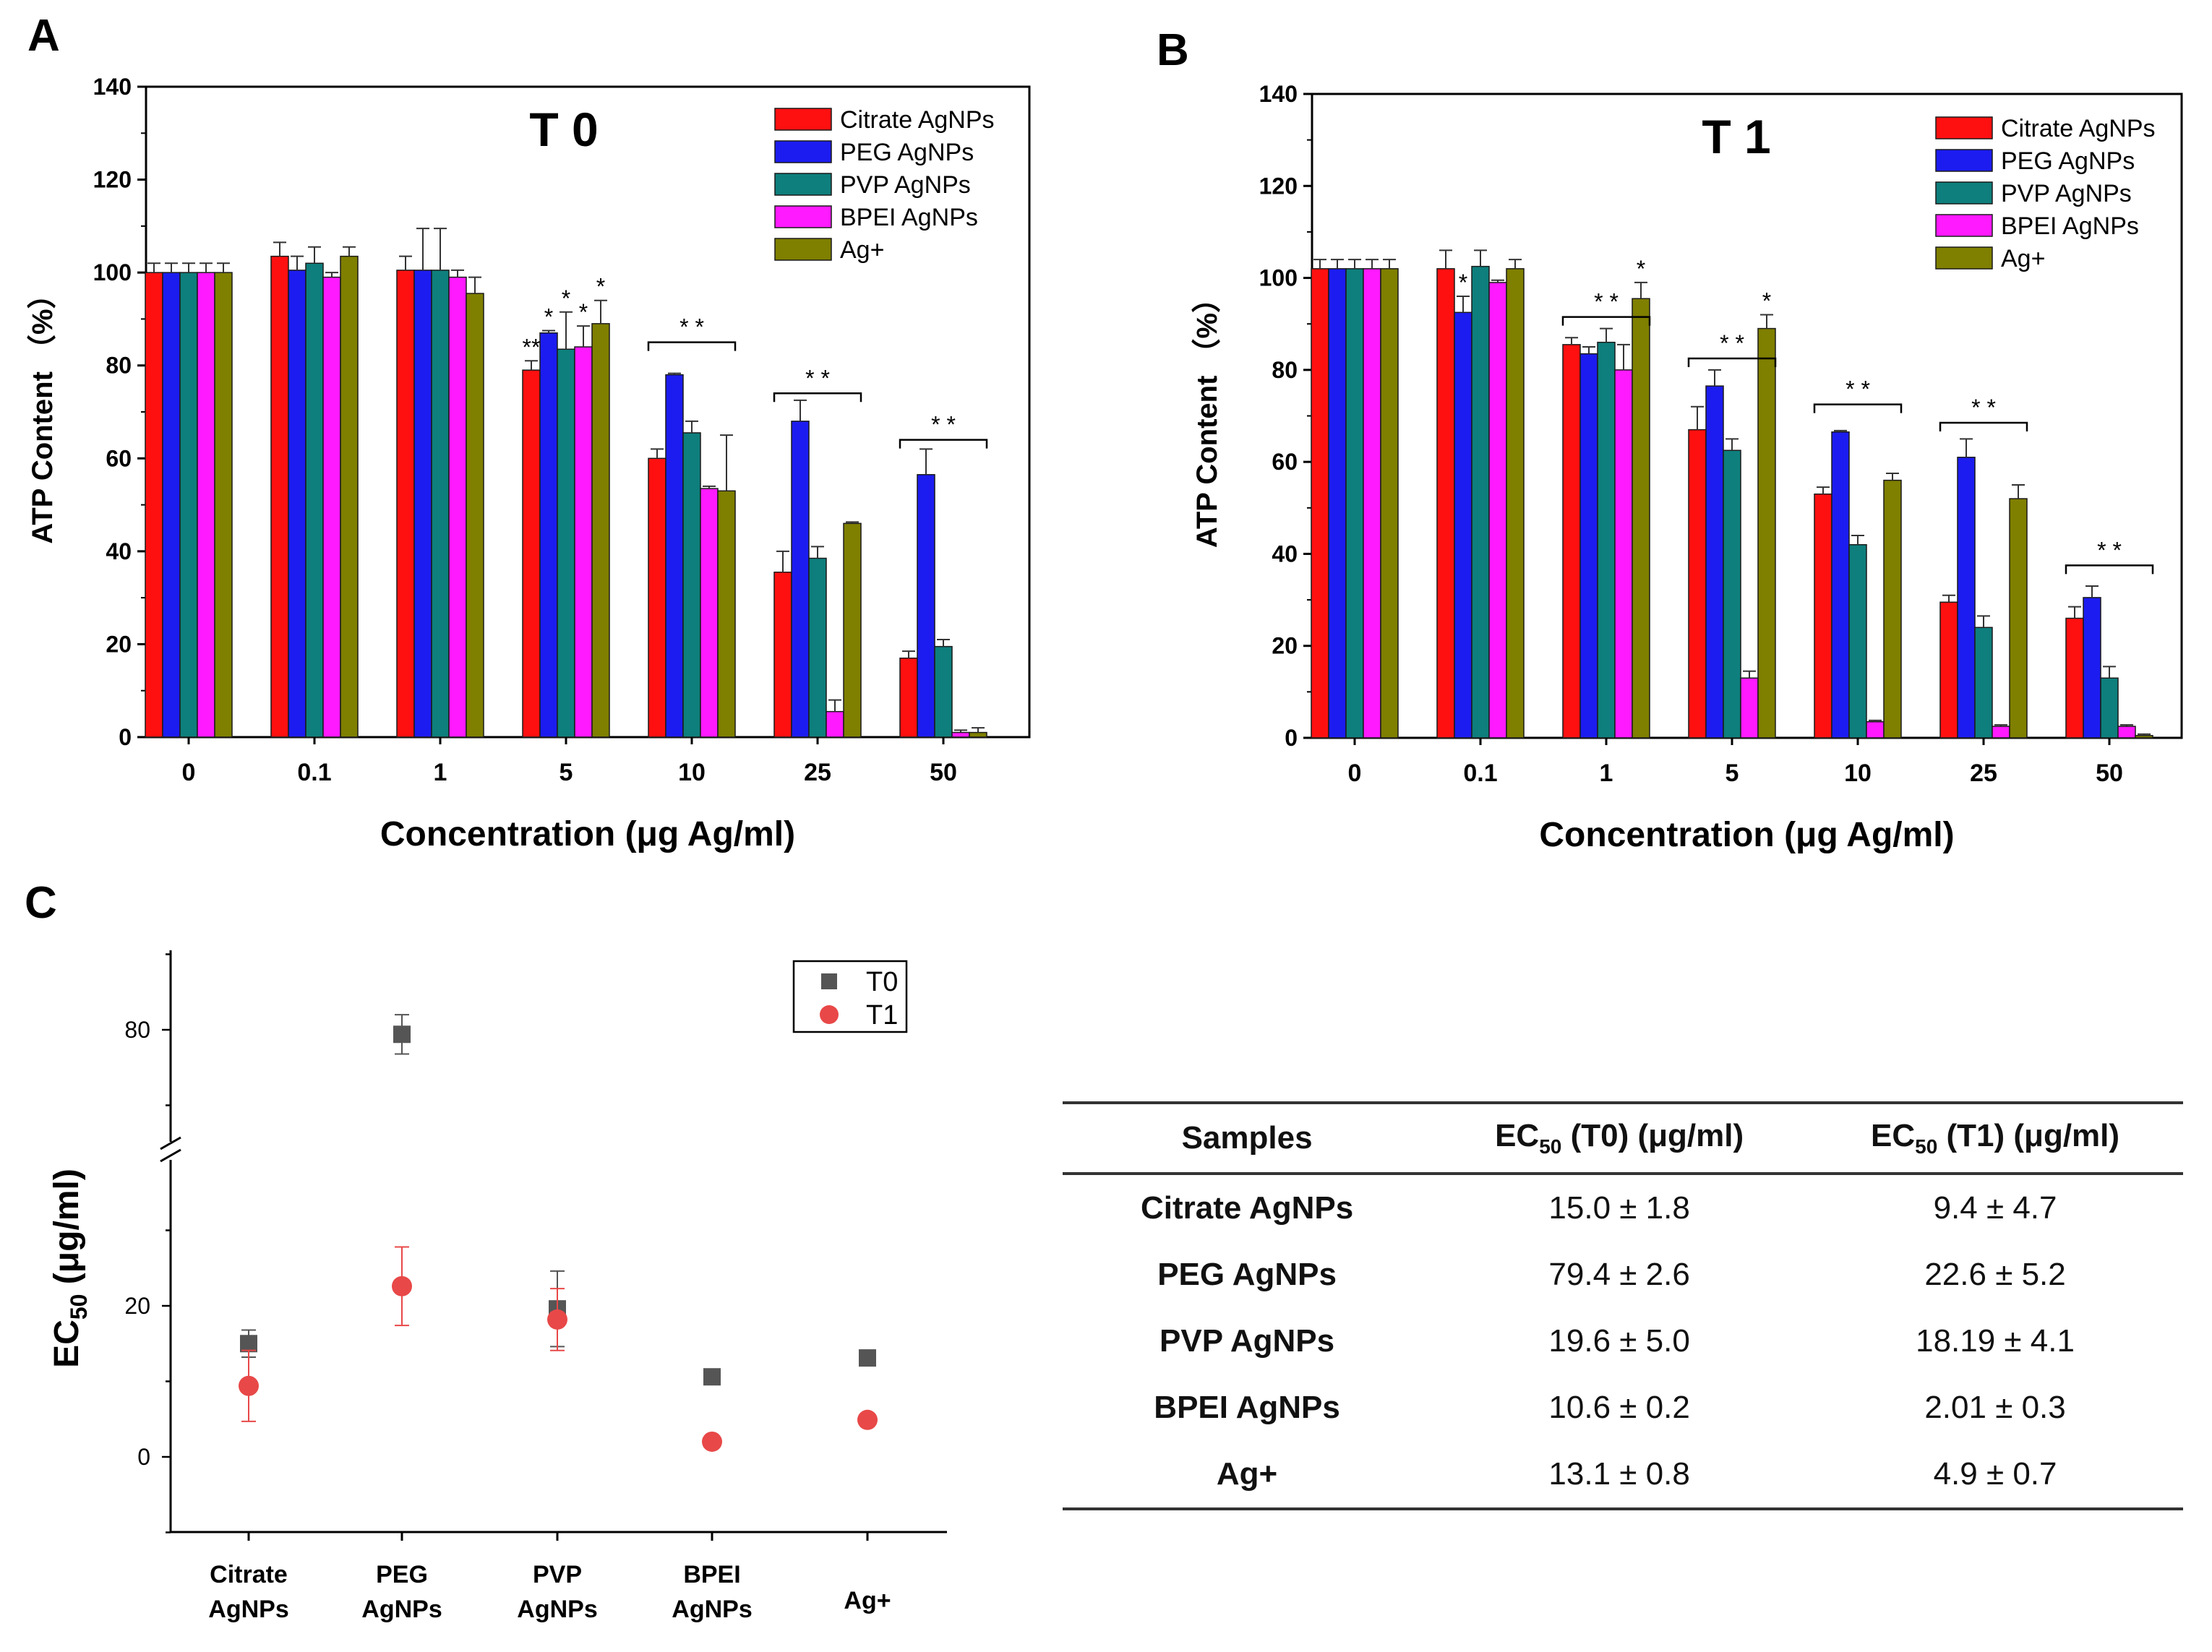 The height and width of the screenshot is (1652, 2212). Describe the element at coordinates (1247, 1208) in the screenshot. I see `table-cell-sample: Citrate AgNPs` at that location.